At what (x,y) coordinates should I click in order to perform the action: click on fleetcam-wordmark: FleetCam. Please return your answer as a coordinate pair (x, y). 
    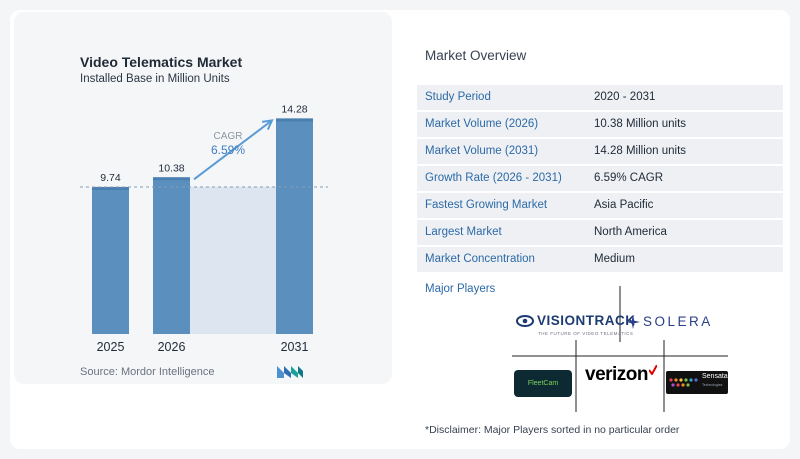
    Looking at the image, I should click on (543, 383).